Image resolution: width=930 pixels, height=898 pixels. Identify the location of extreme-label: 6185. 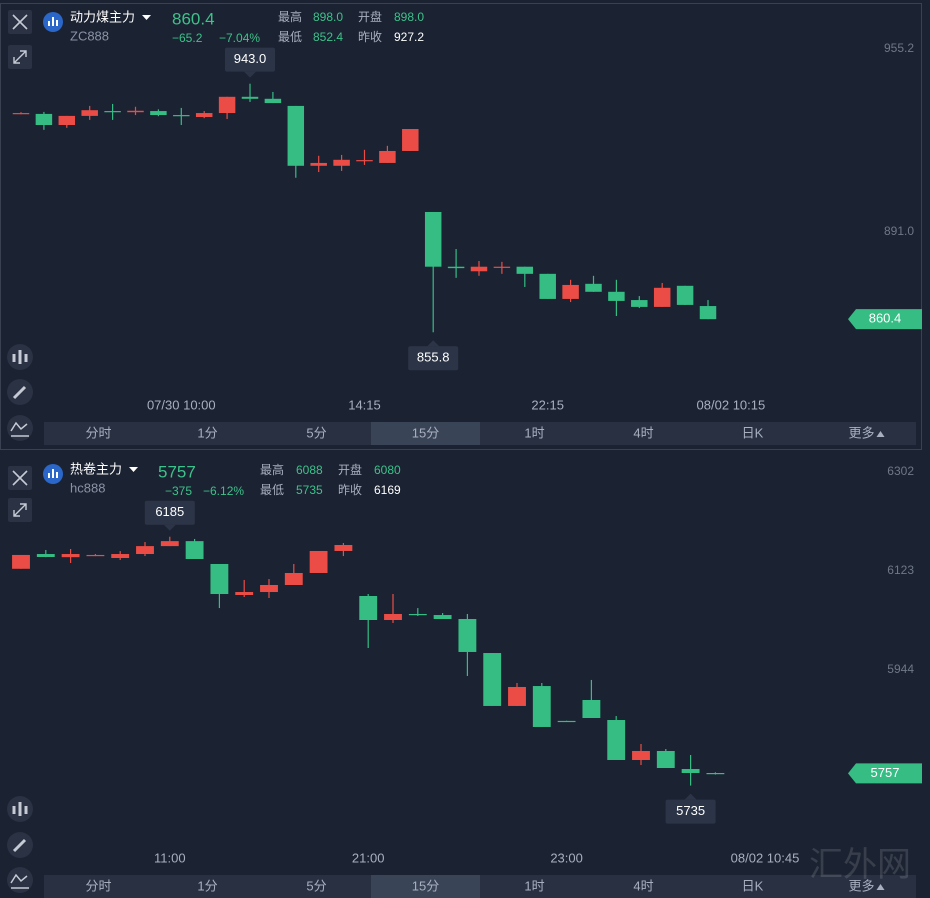
(169, 511).